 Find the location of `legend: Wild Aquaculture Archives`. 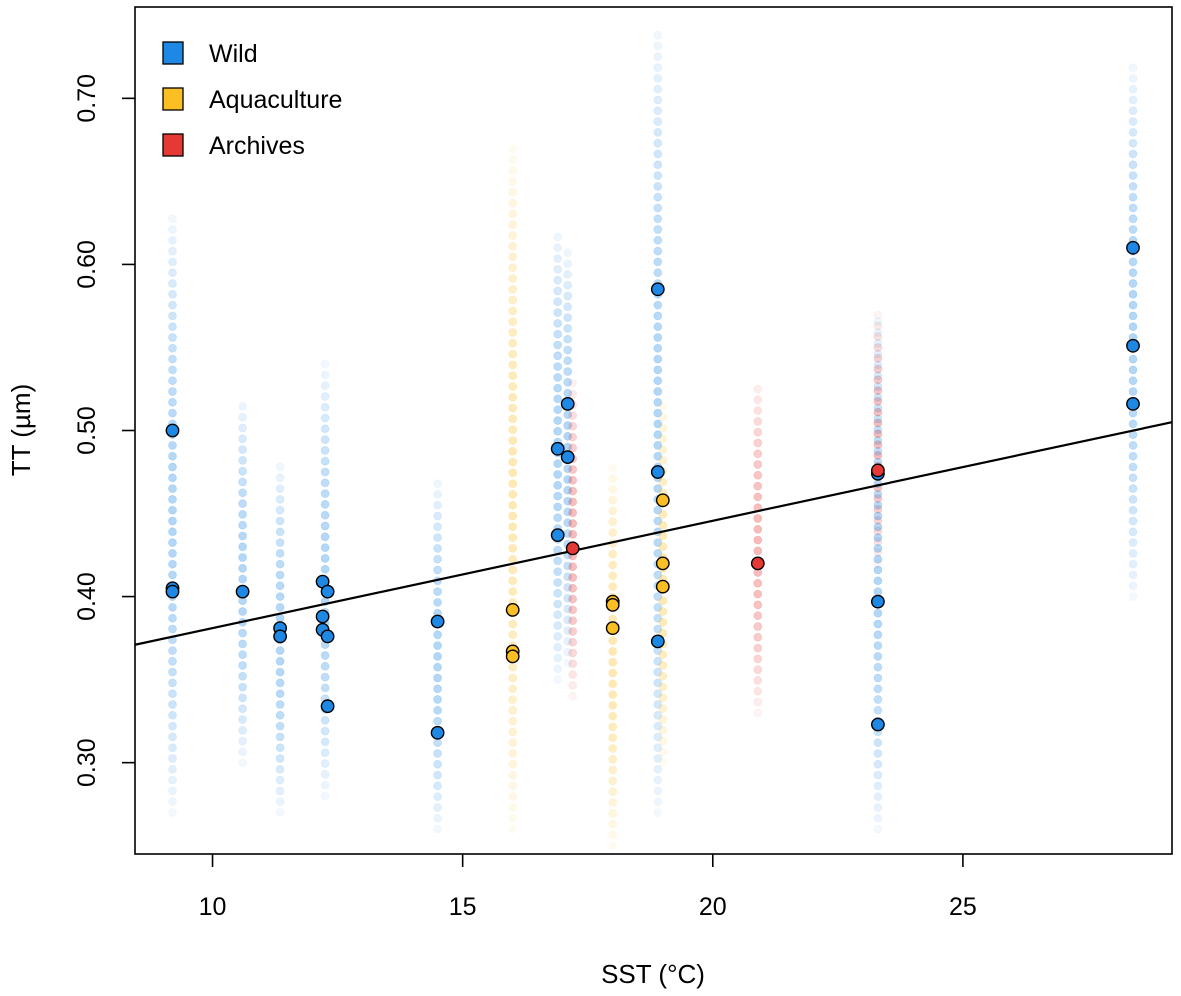

legend: Wild Aquaculture Archives is located at coordinates (252, 100).